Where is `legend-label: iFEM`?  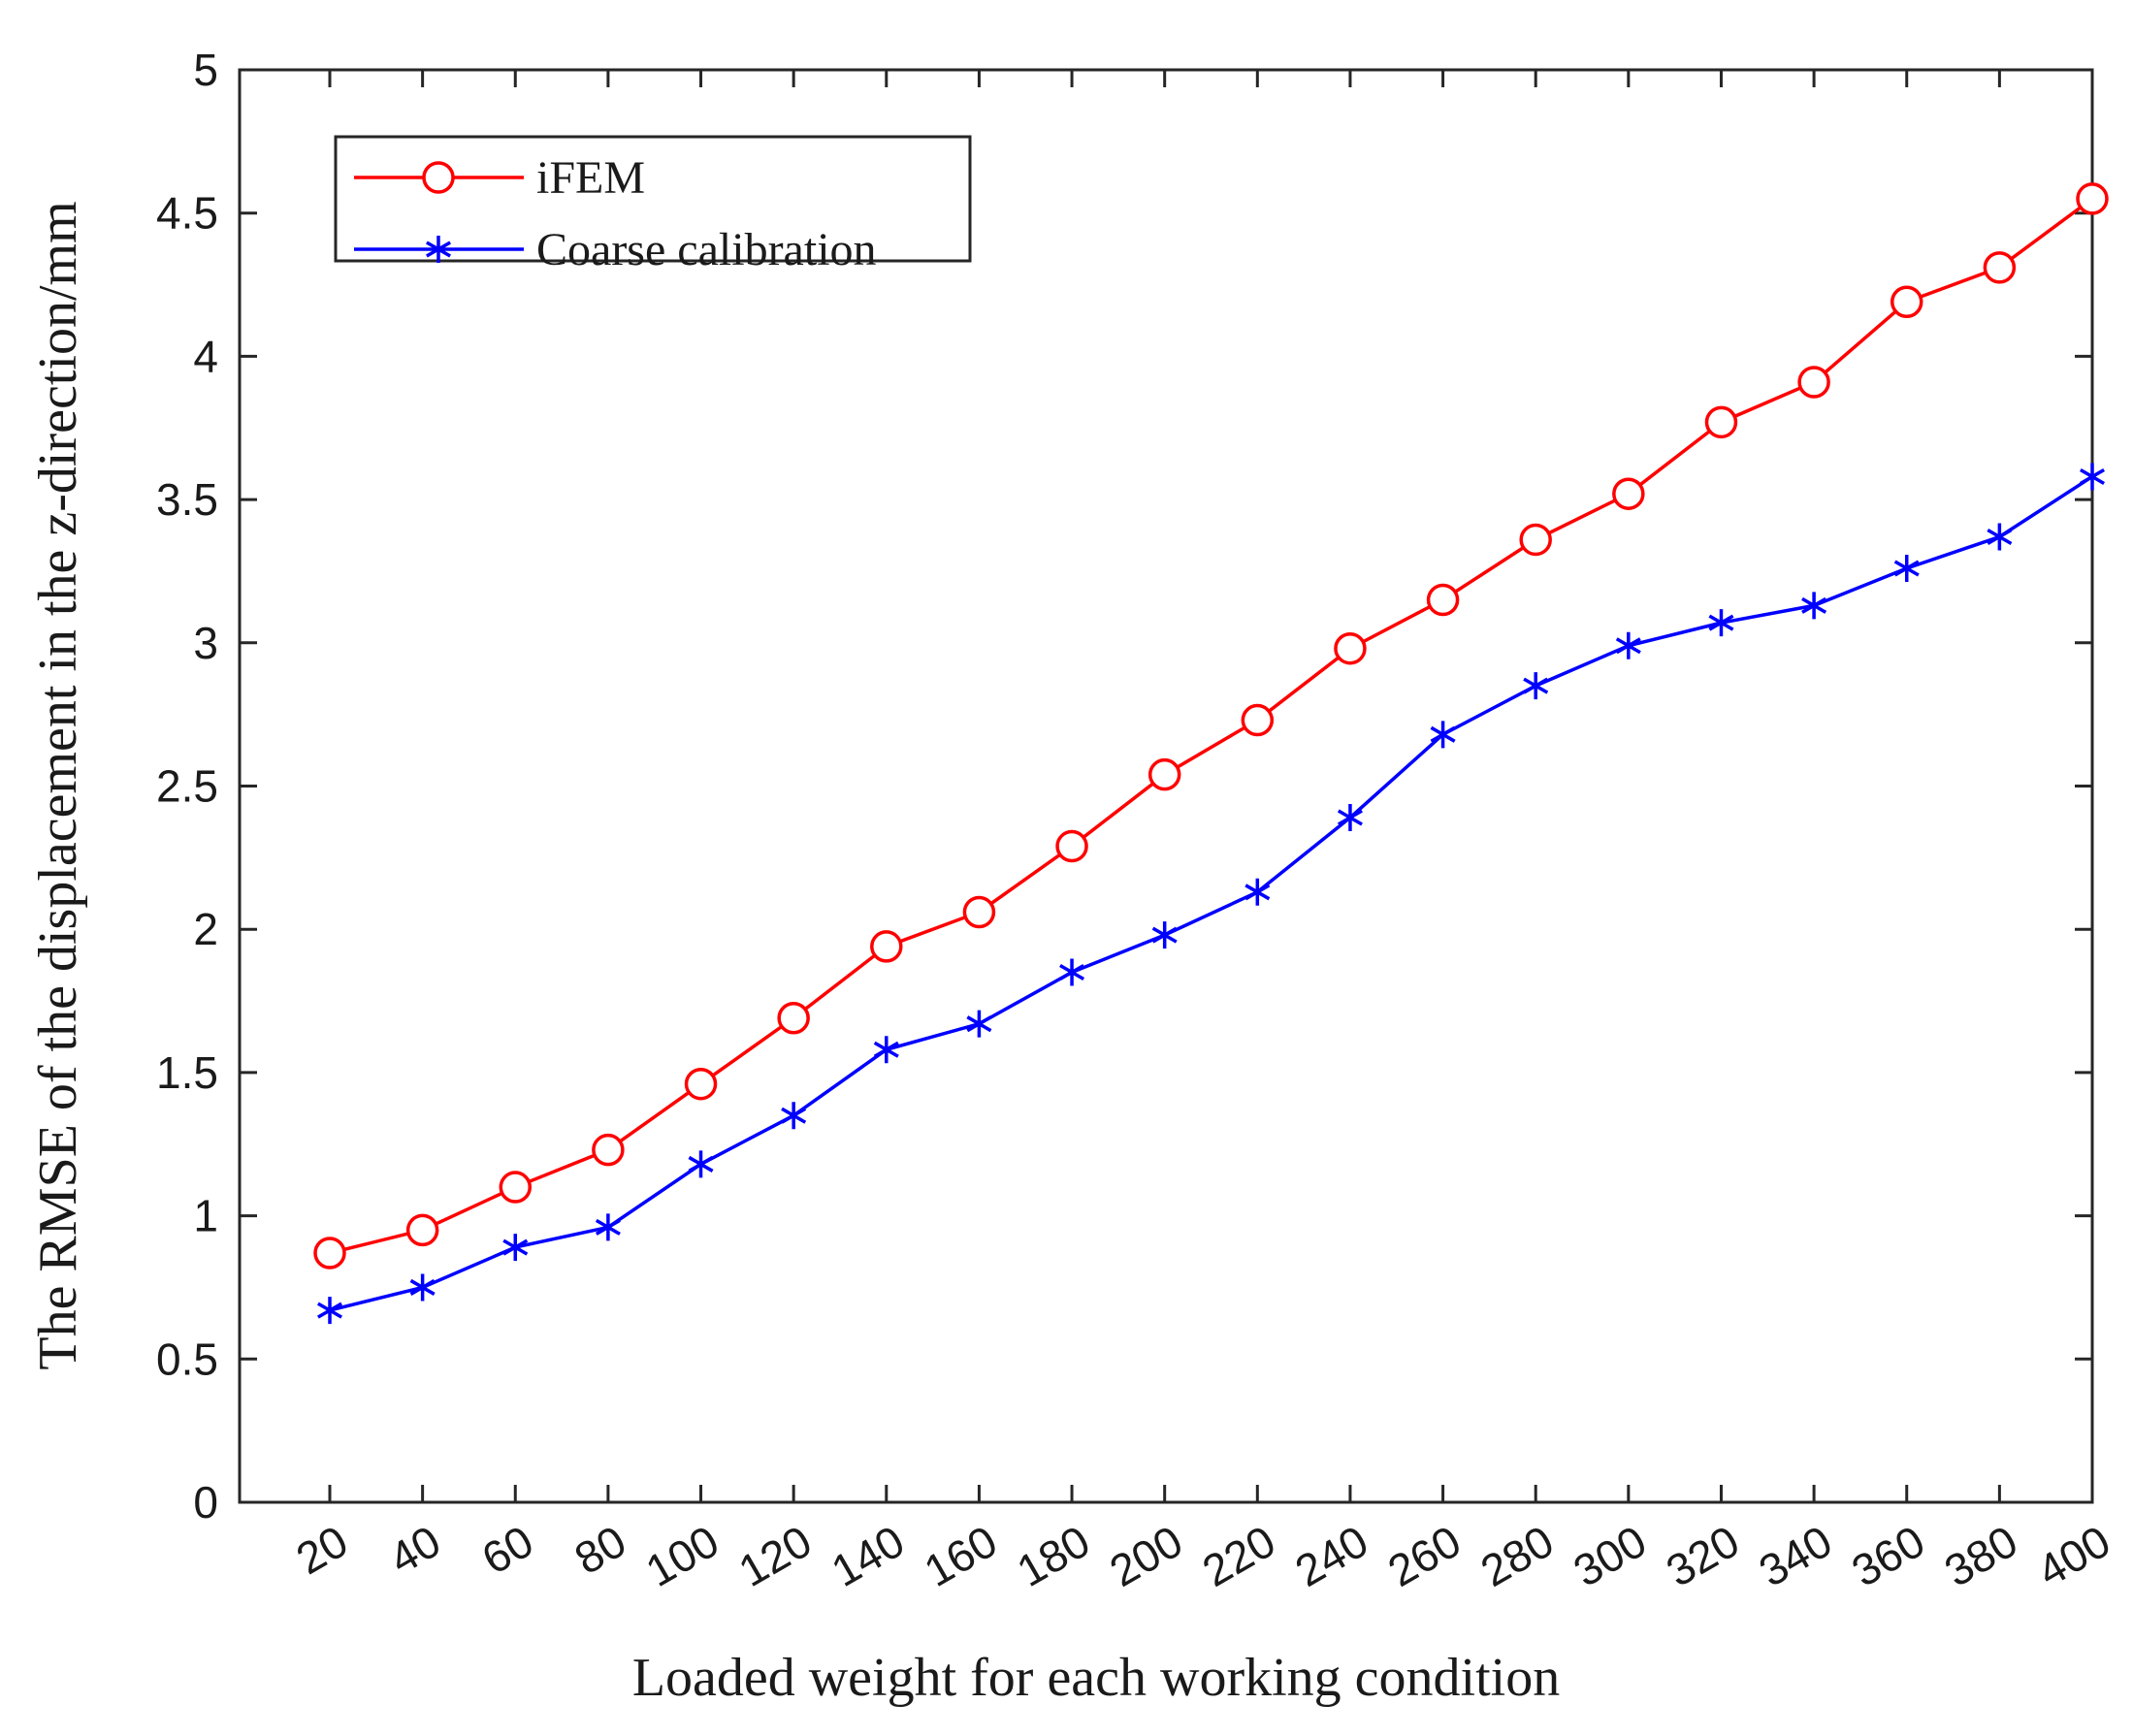
legend-label: iFEM is located at coordinates (590, 178).